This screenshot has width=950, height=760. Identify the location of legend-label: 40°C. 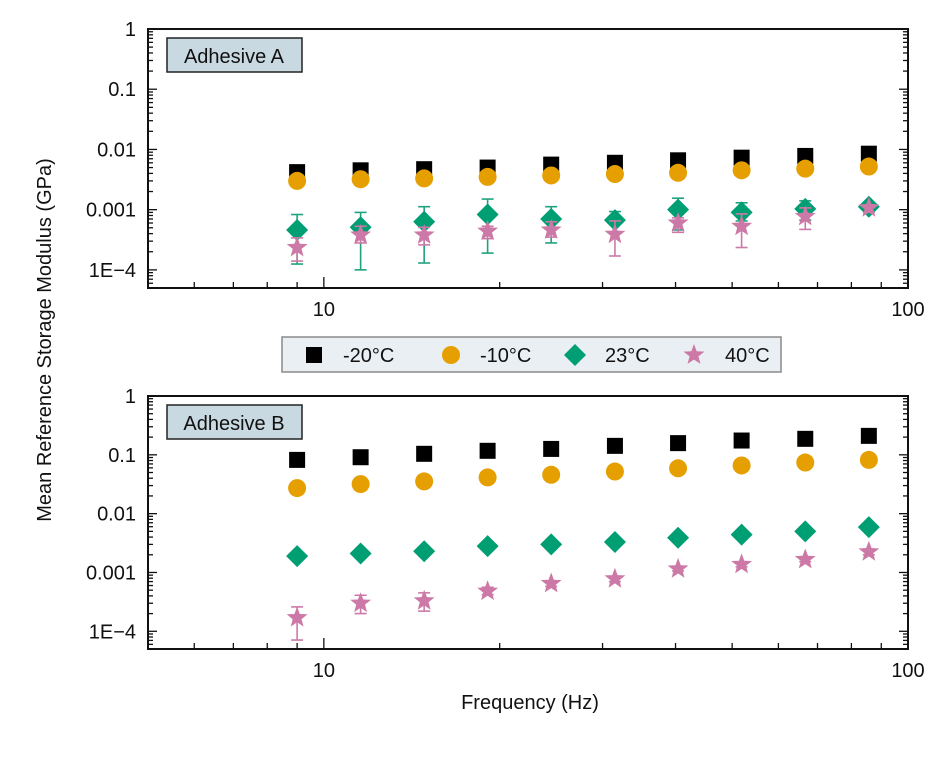
(747, 356).